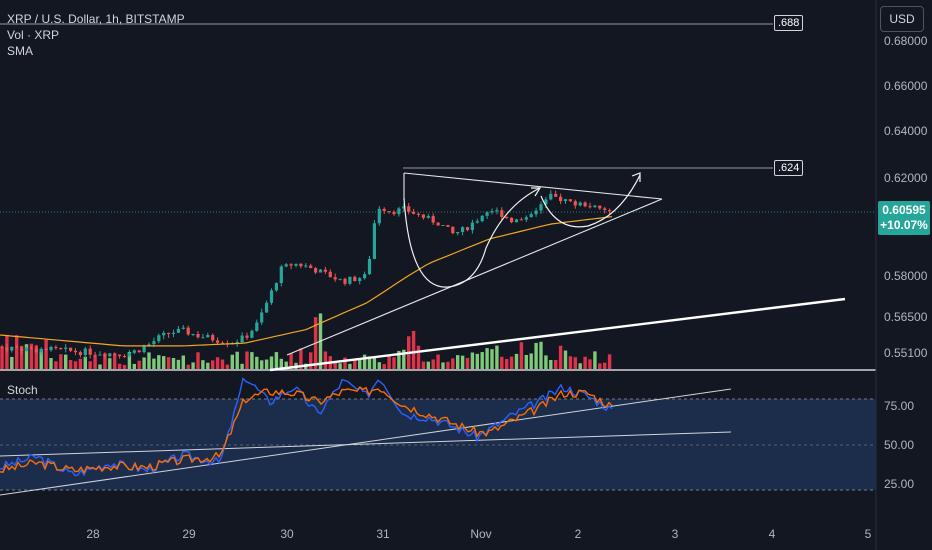  Describe the element at coordinates (33, 35) in the screenshot. I see `volume-legend: Vol · XRP` at that location.